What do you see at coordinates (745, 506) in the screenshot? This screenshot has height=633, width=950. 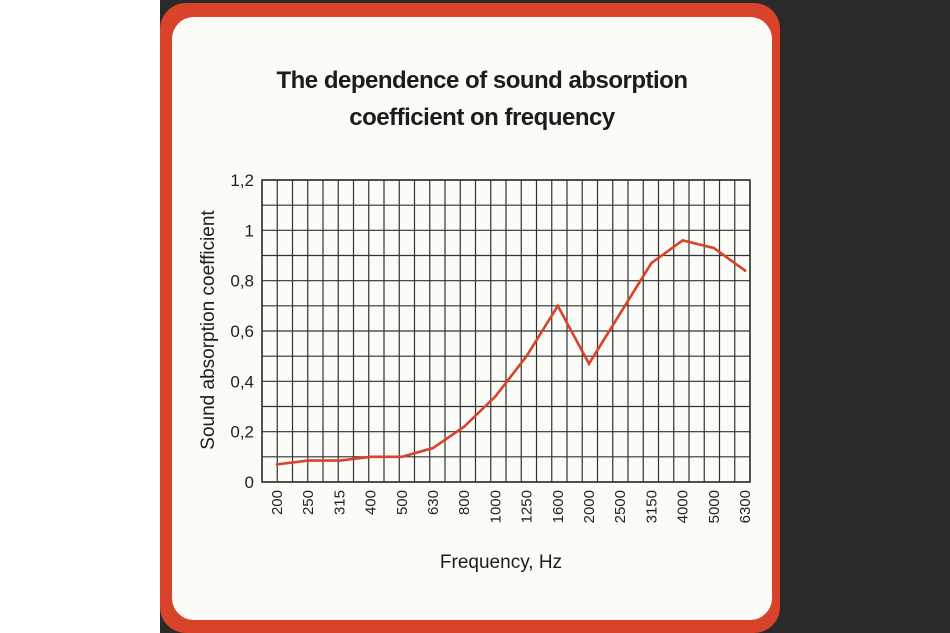 I see `x-tick-label: 6300` at bounding box center [745, 506].